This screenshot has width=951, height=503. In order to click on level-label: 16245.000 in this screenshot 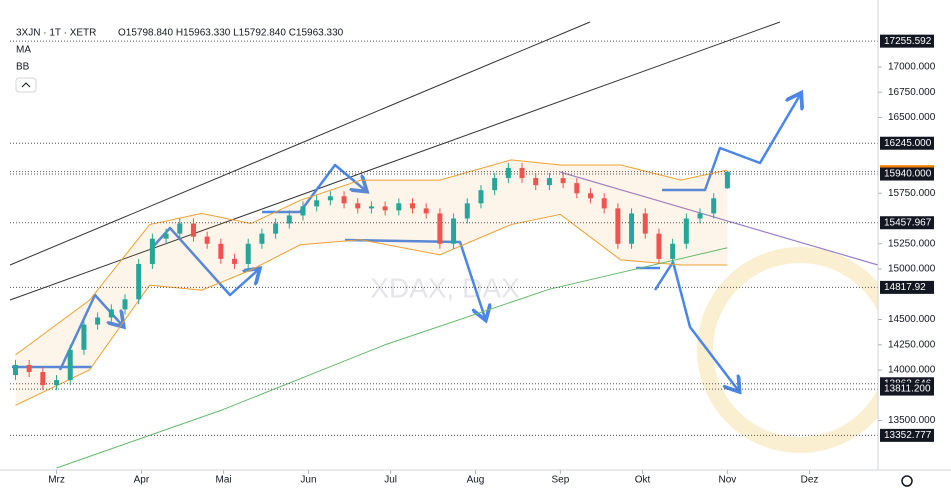, I will do `click(908, 143)`.